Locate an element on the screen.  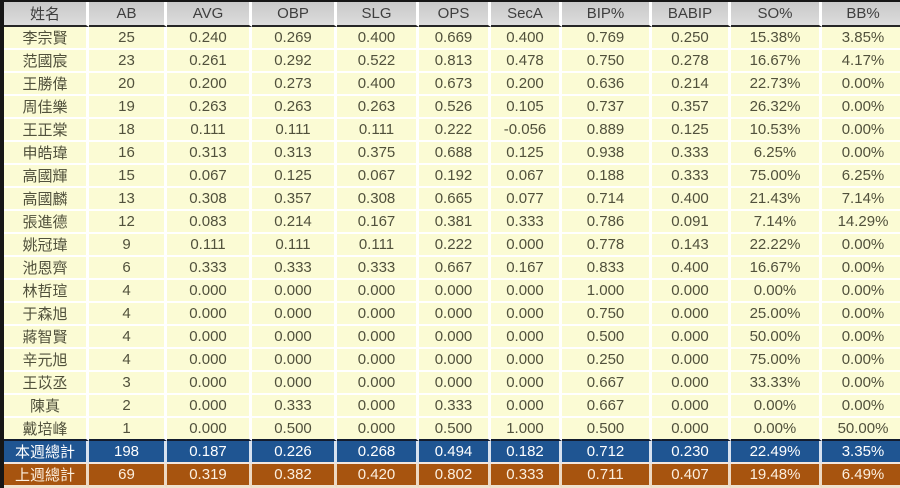
cell-ab: 19 is located at coordinates (128, 107).